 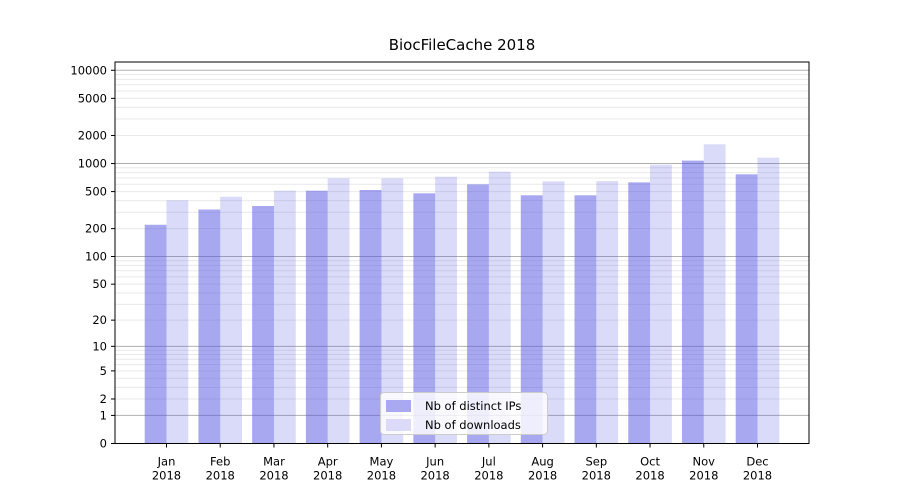 I want to click on bar-distinct-ips-jun, so click(x=424, y=318).